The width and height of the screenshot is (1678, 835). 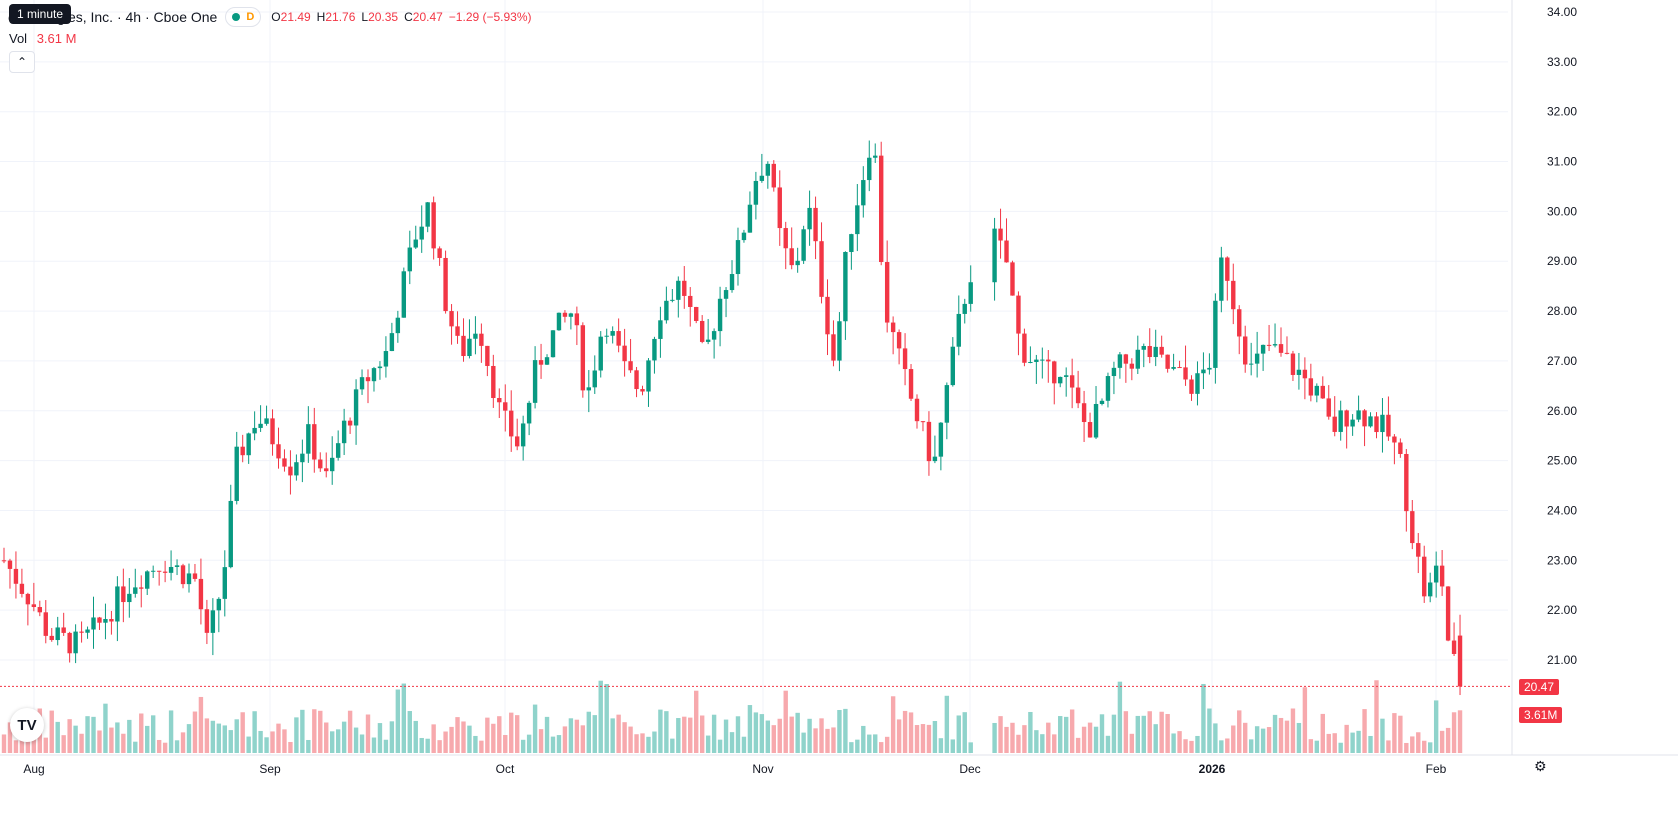 What do you see at coordinates (27, 725) in the screenshot?
I see `tradingview-logo: TV` at bounding box center [27, 725].